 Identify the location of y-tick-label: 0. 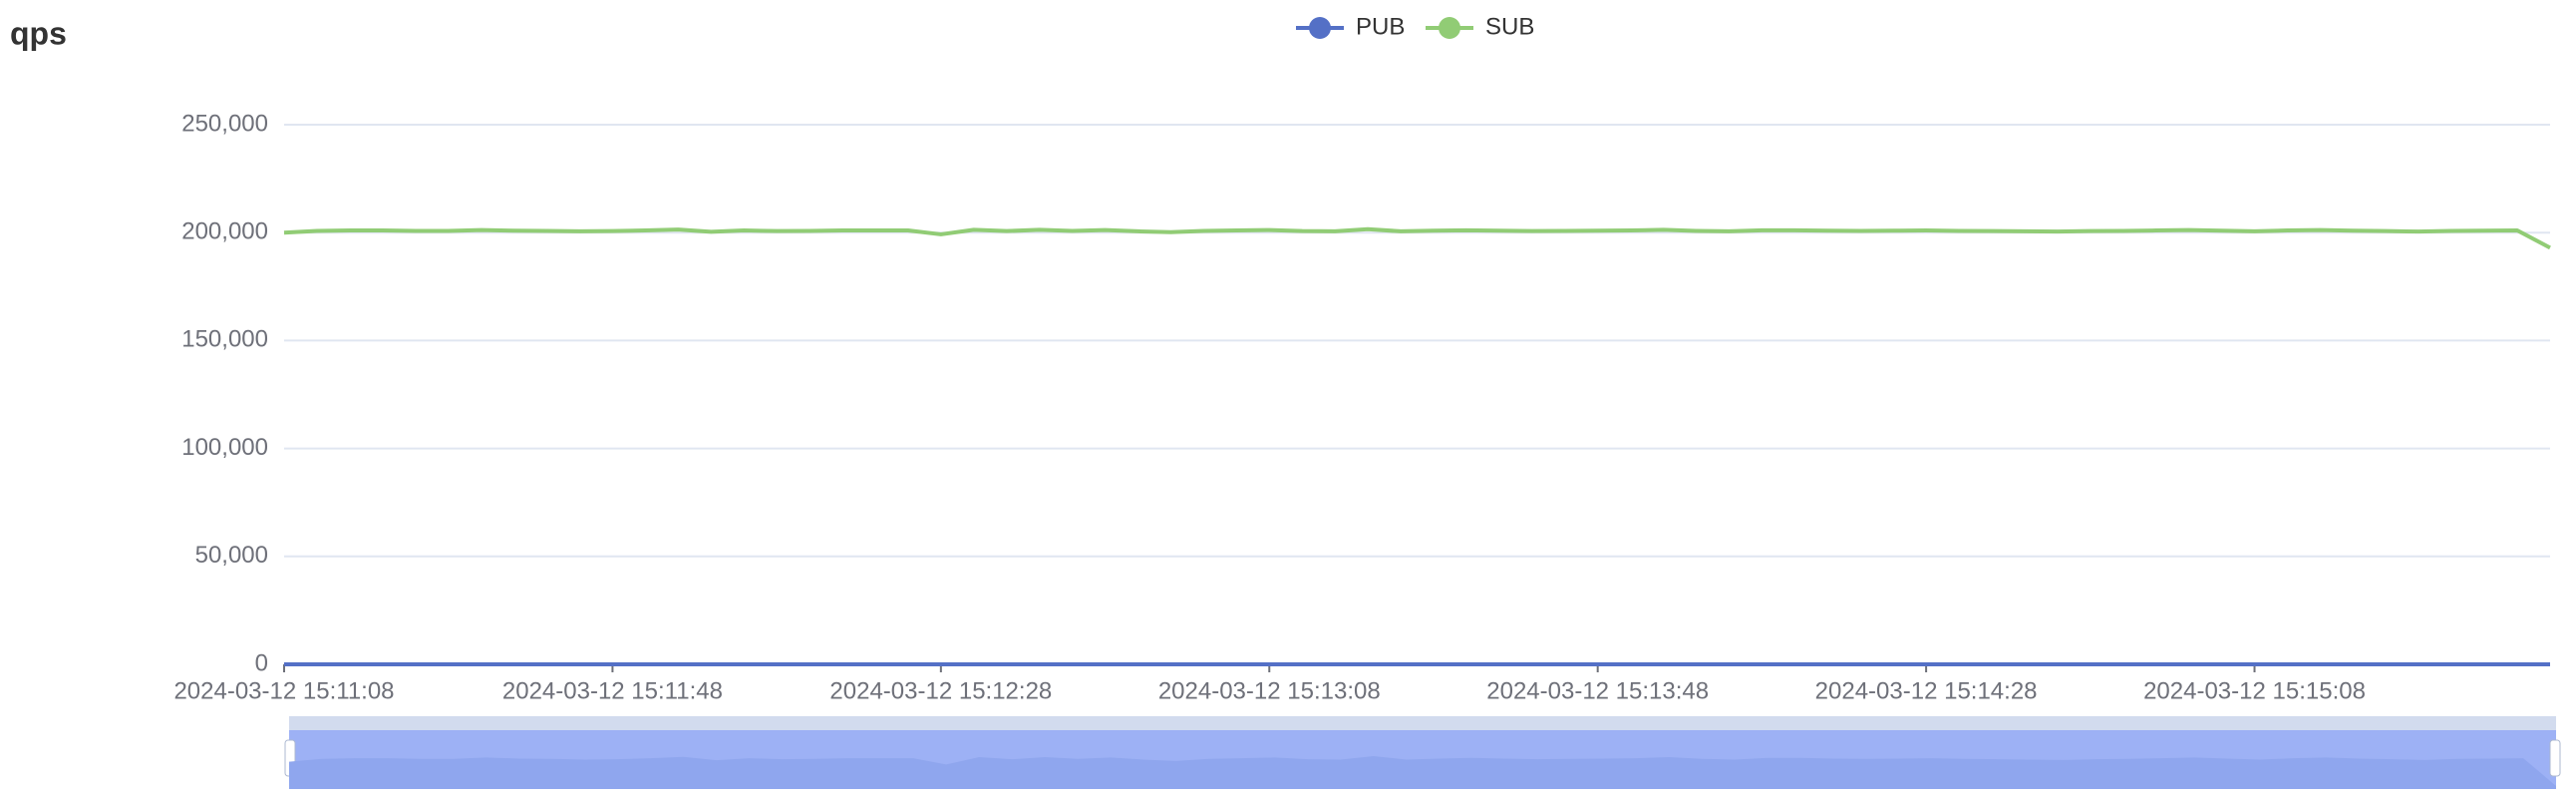
(261, 662).